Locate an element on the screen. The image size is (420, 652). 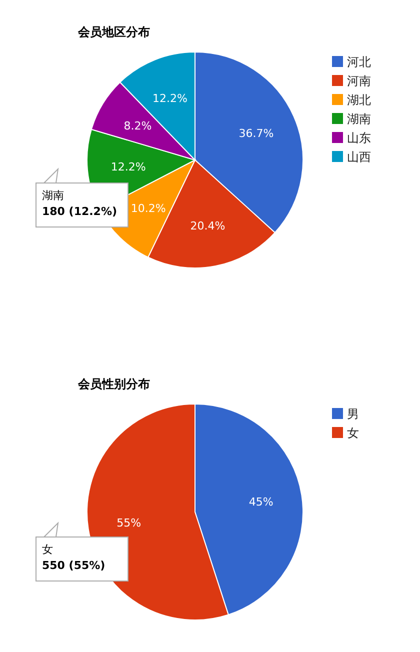
legend-label: 河南 is located at coordinates (359, 81).